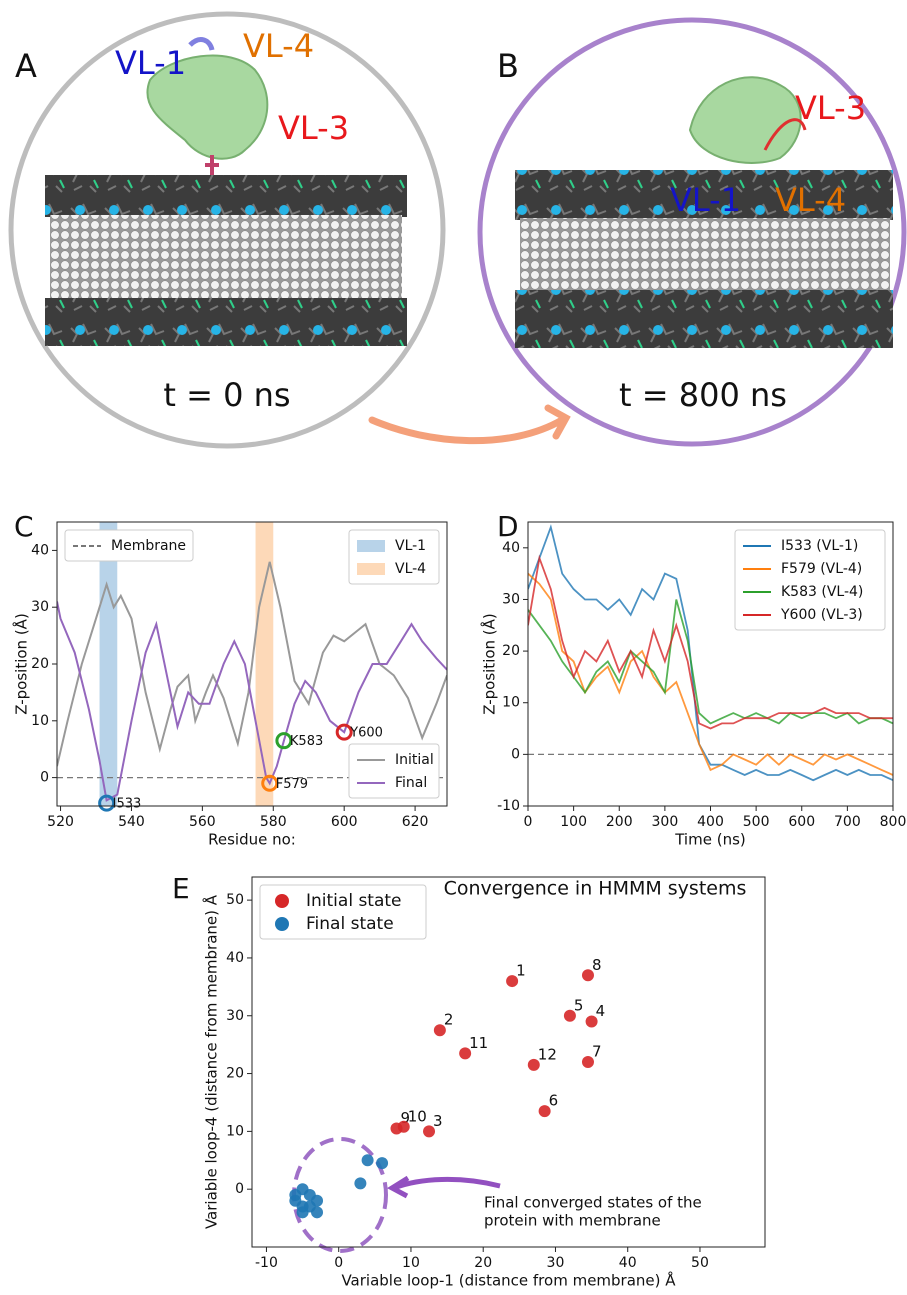  I want to click on x-tick-label: 30, so click(556, 1263).